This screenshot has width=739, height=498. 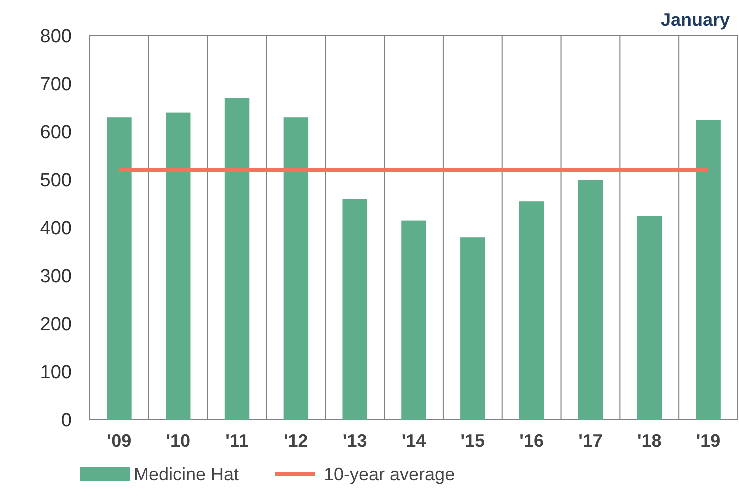 What do you see at coordinates (590, 441) in the screenshot?
I see `x-tick-label: '17` at bounding box center [590, 441].